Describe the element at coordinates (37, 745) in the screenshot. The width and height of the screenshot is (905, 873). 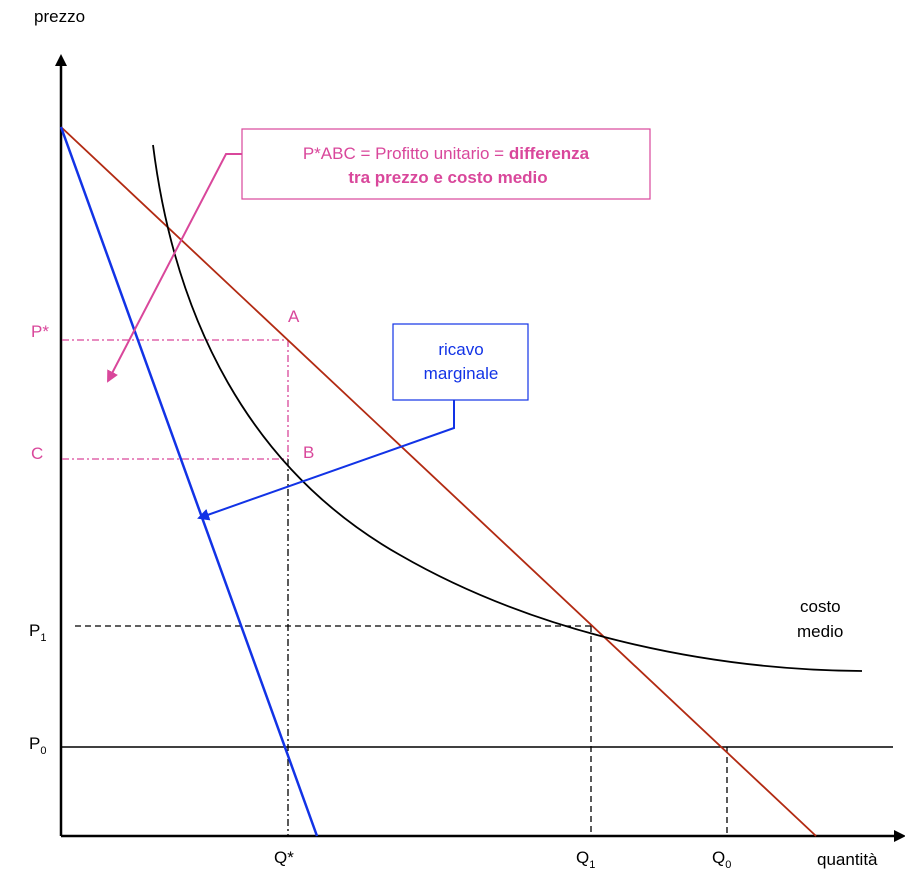
I see `tick-p0: P0` at that location.